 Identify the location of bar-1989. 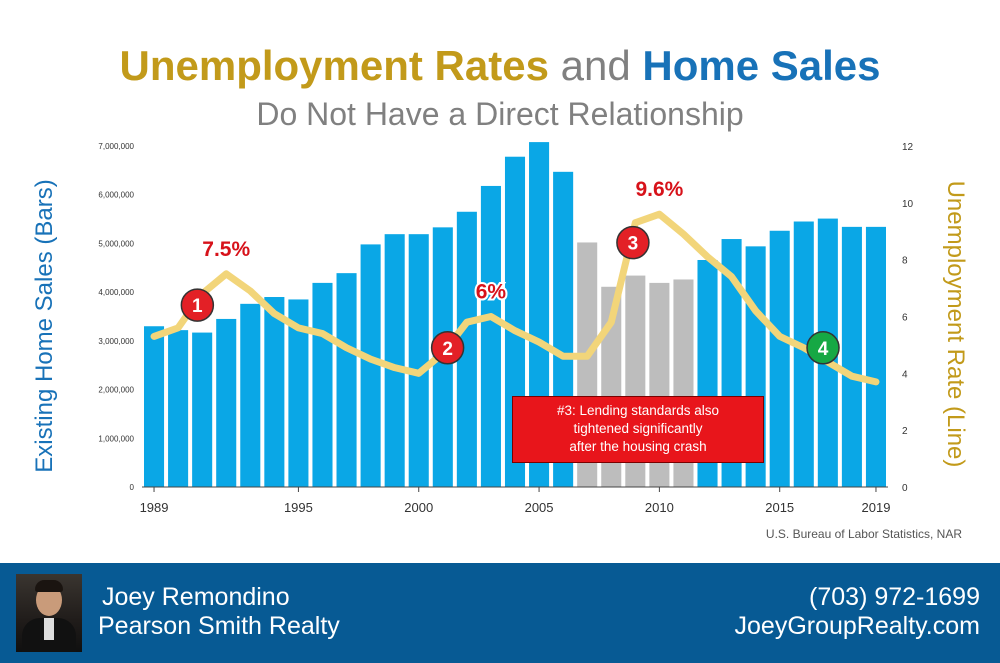
(154, 406).